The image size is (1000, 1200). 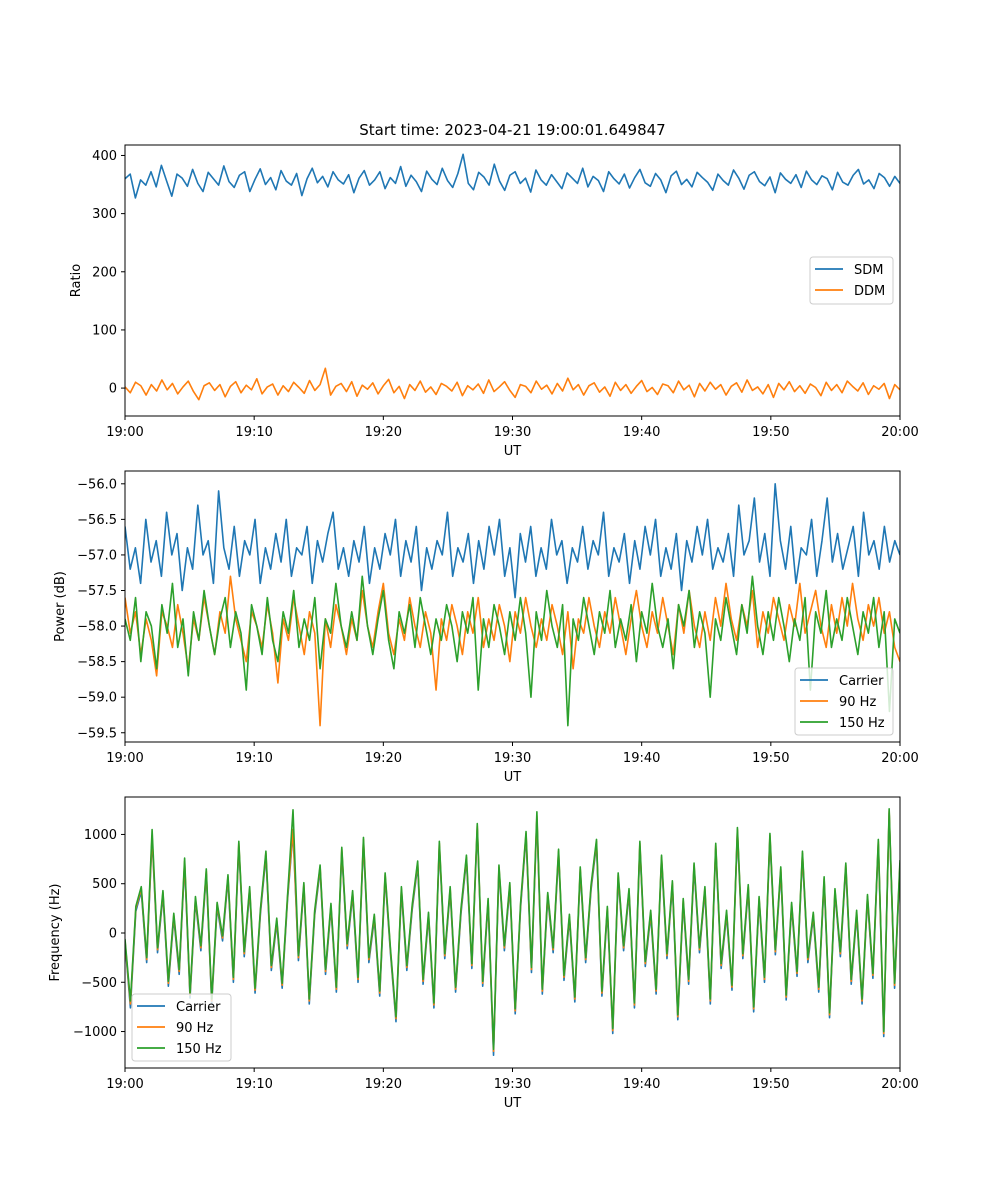 I want to click on y-tick-label: 300, so click(x=104, y=214).